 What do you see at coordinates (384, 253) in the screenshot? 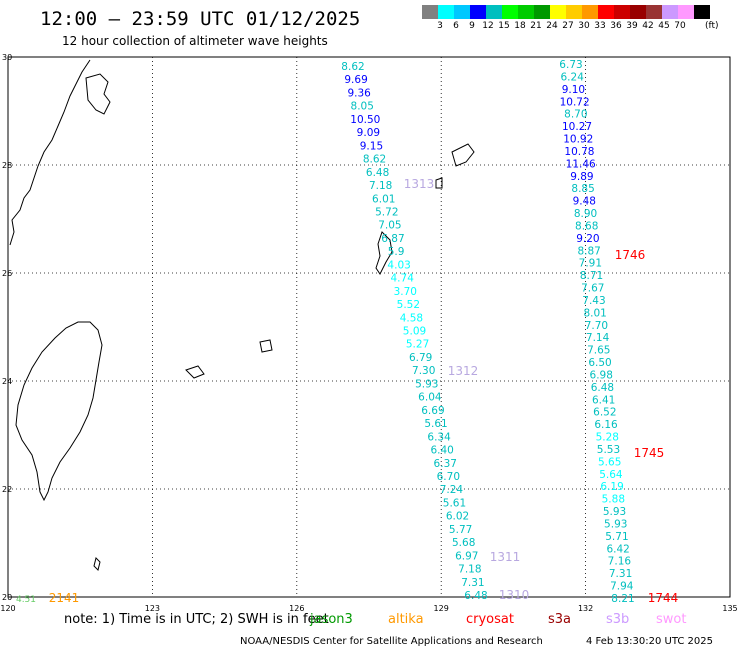
I see `okinawa-island` at bounding box center [384, 253].